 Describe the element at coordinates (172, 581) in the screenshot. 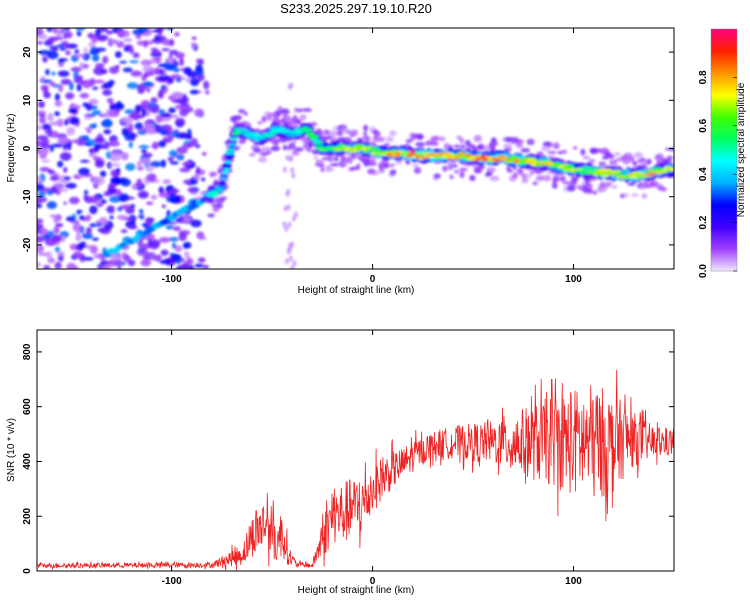

I see `snr-x-tick-label: -100` at that location.